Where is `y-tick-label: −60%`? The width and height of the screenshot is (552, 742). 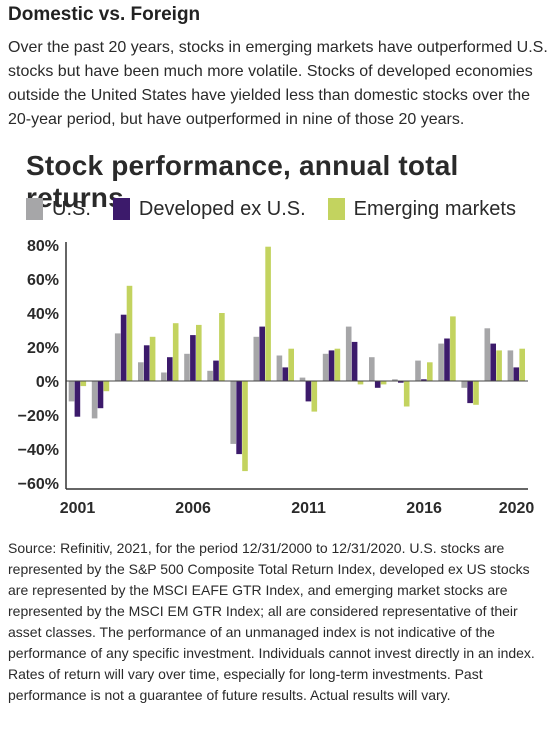
y-tick-label: −60% is located at coordinates (38, 484).